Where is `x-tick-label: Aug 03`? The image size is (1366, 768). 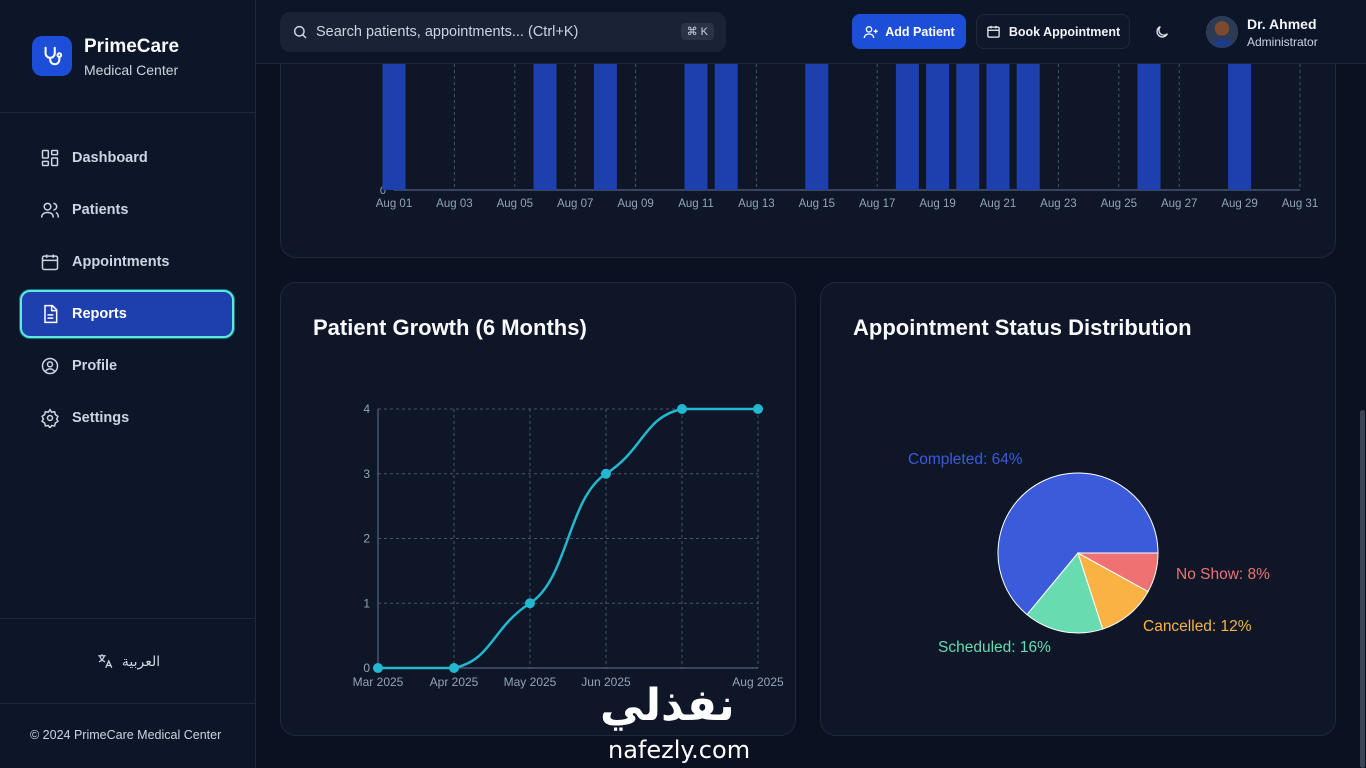 x-tick-label: Aug 03 is located at coordinates (454, 204).